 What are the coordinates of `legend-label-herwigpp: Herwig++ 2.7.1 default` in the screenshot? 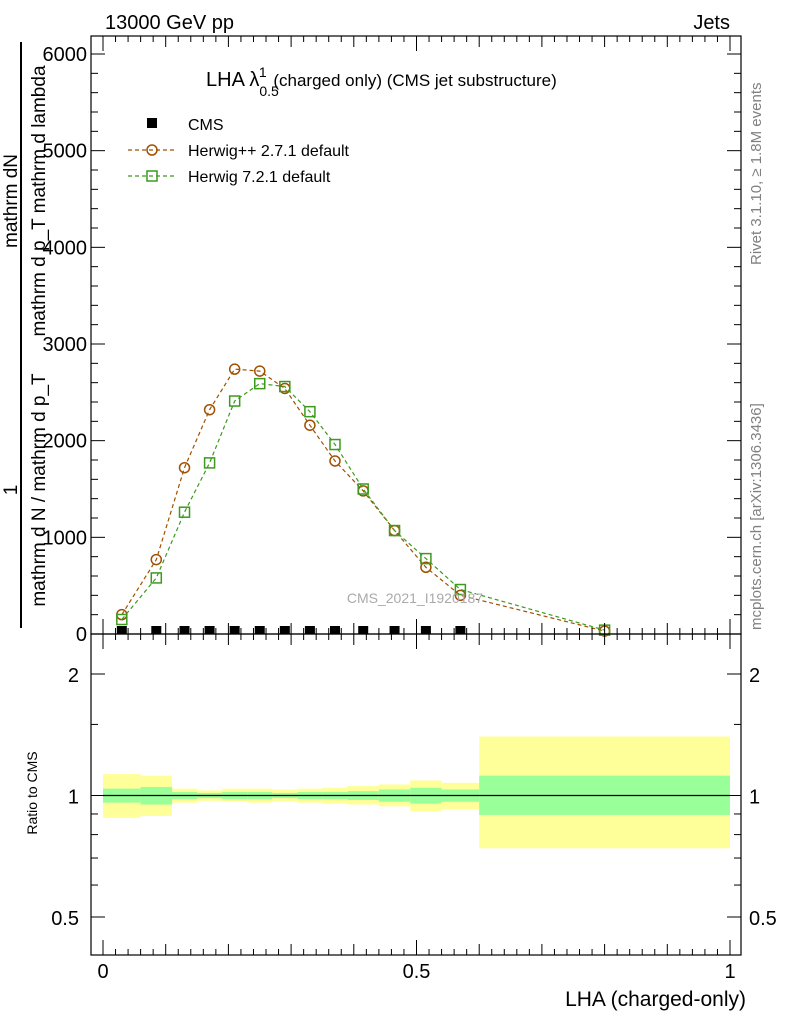 It's located at (269, 151).